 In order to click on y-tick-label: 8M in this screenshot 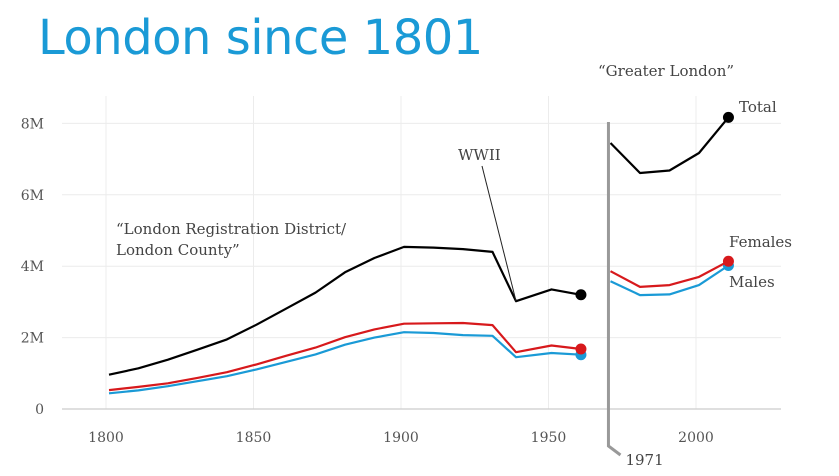, I will do `click(32, 124)`.